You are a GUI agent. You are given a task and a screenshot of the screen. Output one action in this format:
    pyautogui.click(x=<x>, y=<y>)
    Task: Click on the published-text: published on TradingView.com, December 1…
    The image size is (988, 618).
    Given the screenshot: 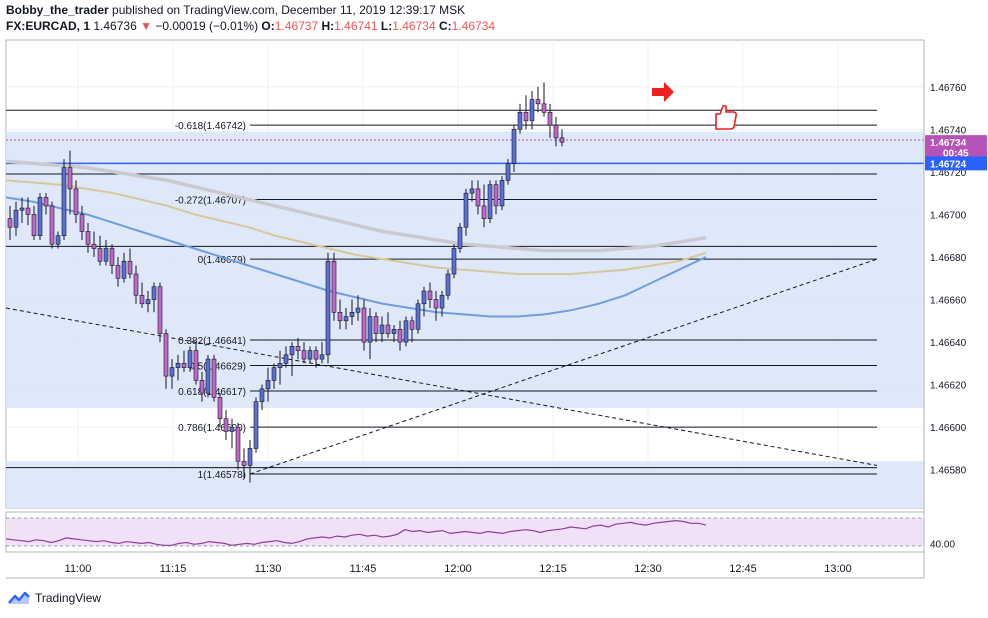 What is the action you would take?
    pyautogui.click(x=289, y=10)
    